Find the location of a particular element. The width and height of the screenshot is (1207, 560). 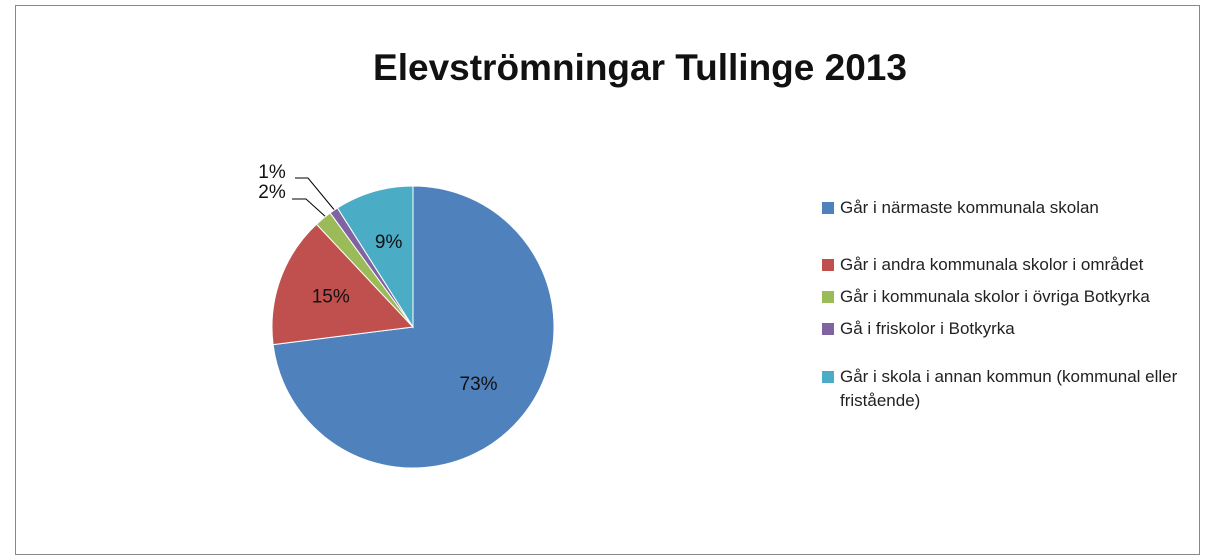

legend-item: Går i andra kommunala skolor i området is located at coordinates (1000, 265).